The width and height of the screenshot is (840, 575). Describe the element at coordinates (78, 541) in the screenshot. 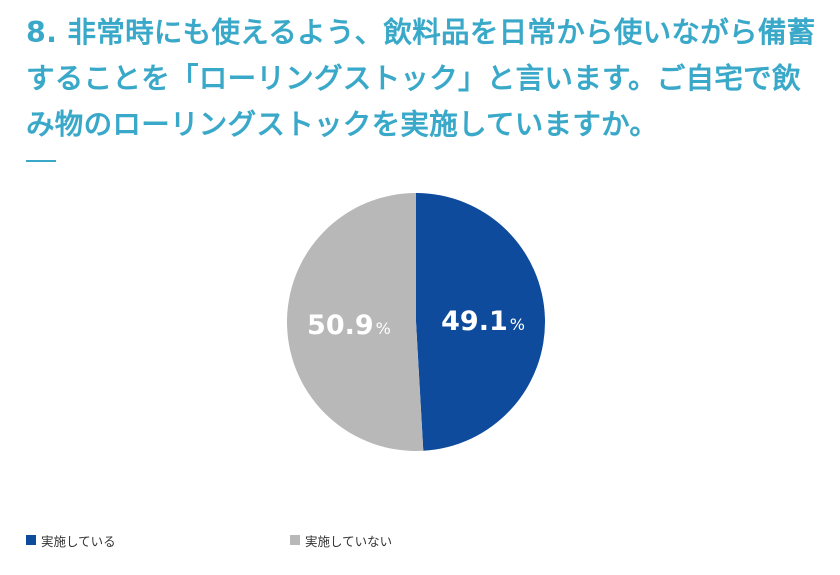

I see `legend-label-yes: 実施している` at that location.